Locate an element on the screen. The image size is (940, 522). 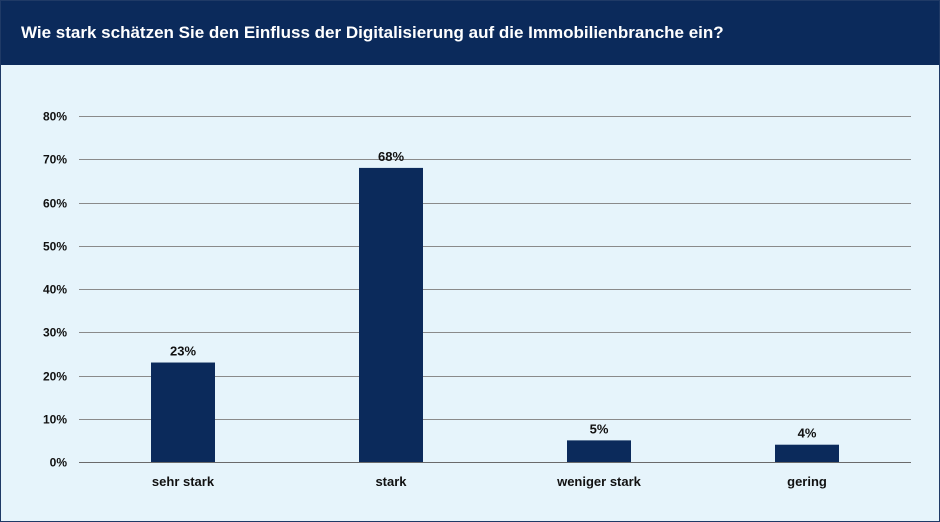
y-tick-label-70: 70% is located at coordinates (55, 160).